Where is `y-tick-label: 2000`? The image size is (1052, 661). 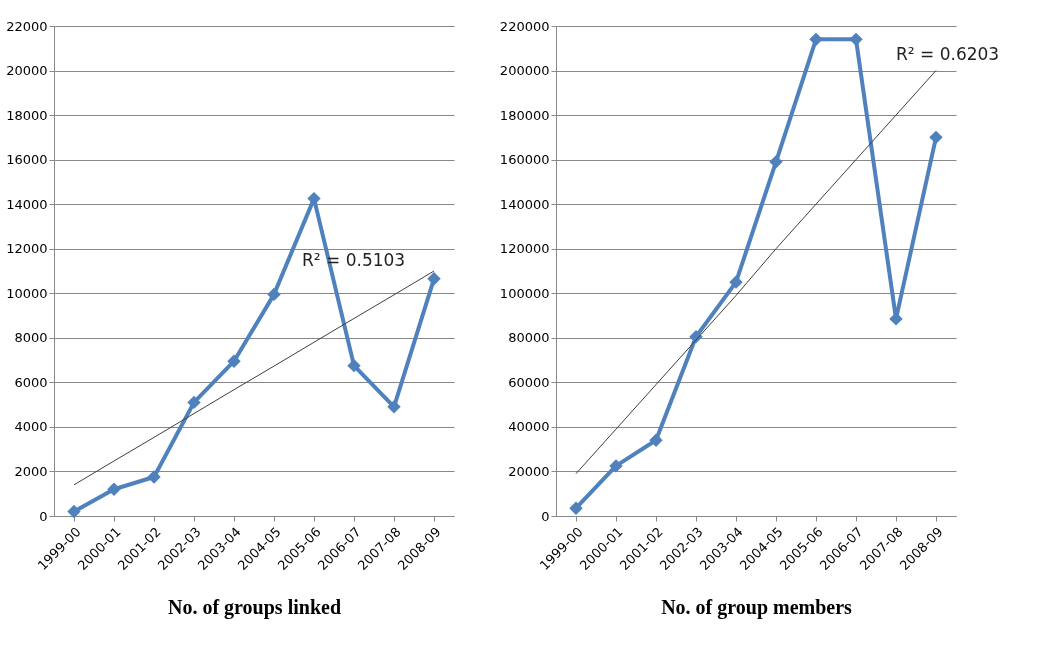 y-tick-label: 2000 is located at coordinates (31, 471).